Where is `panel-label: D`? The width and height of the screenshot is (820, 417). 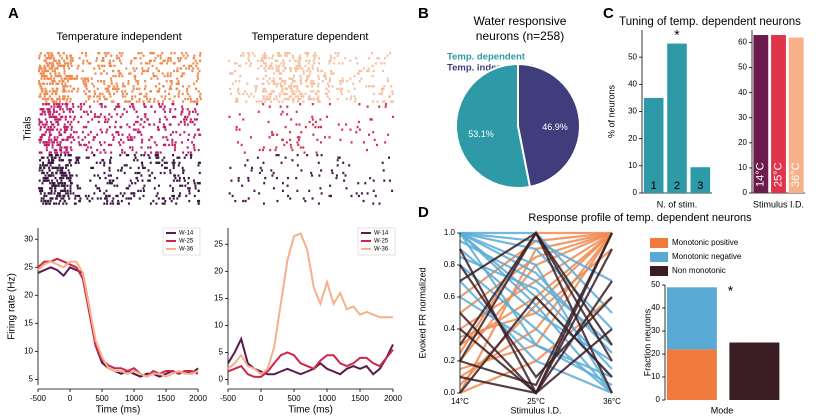
panel-label: D is located at coordinates (423, 212).